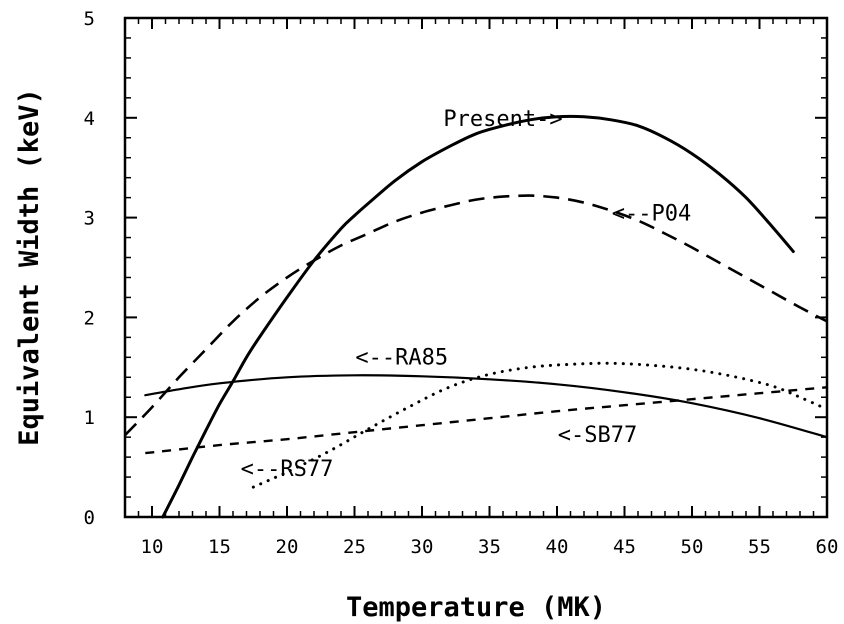  I want to click on series-line-rs77, so click(540, 425).